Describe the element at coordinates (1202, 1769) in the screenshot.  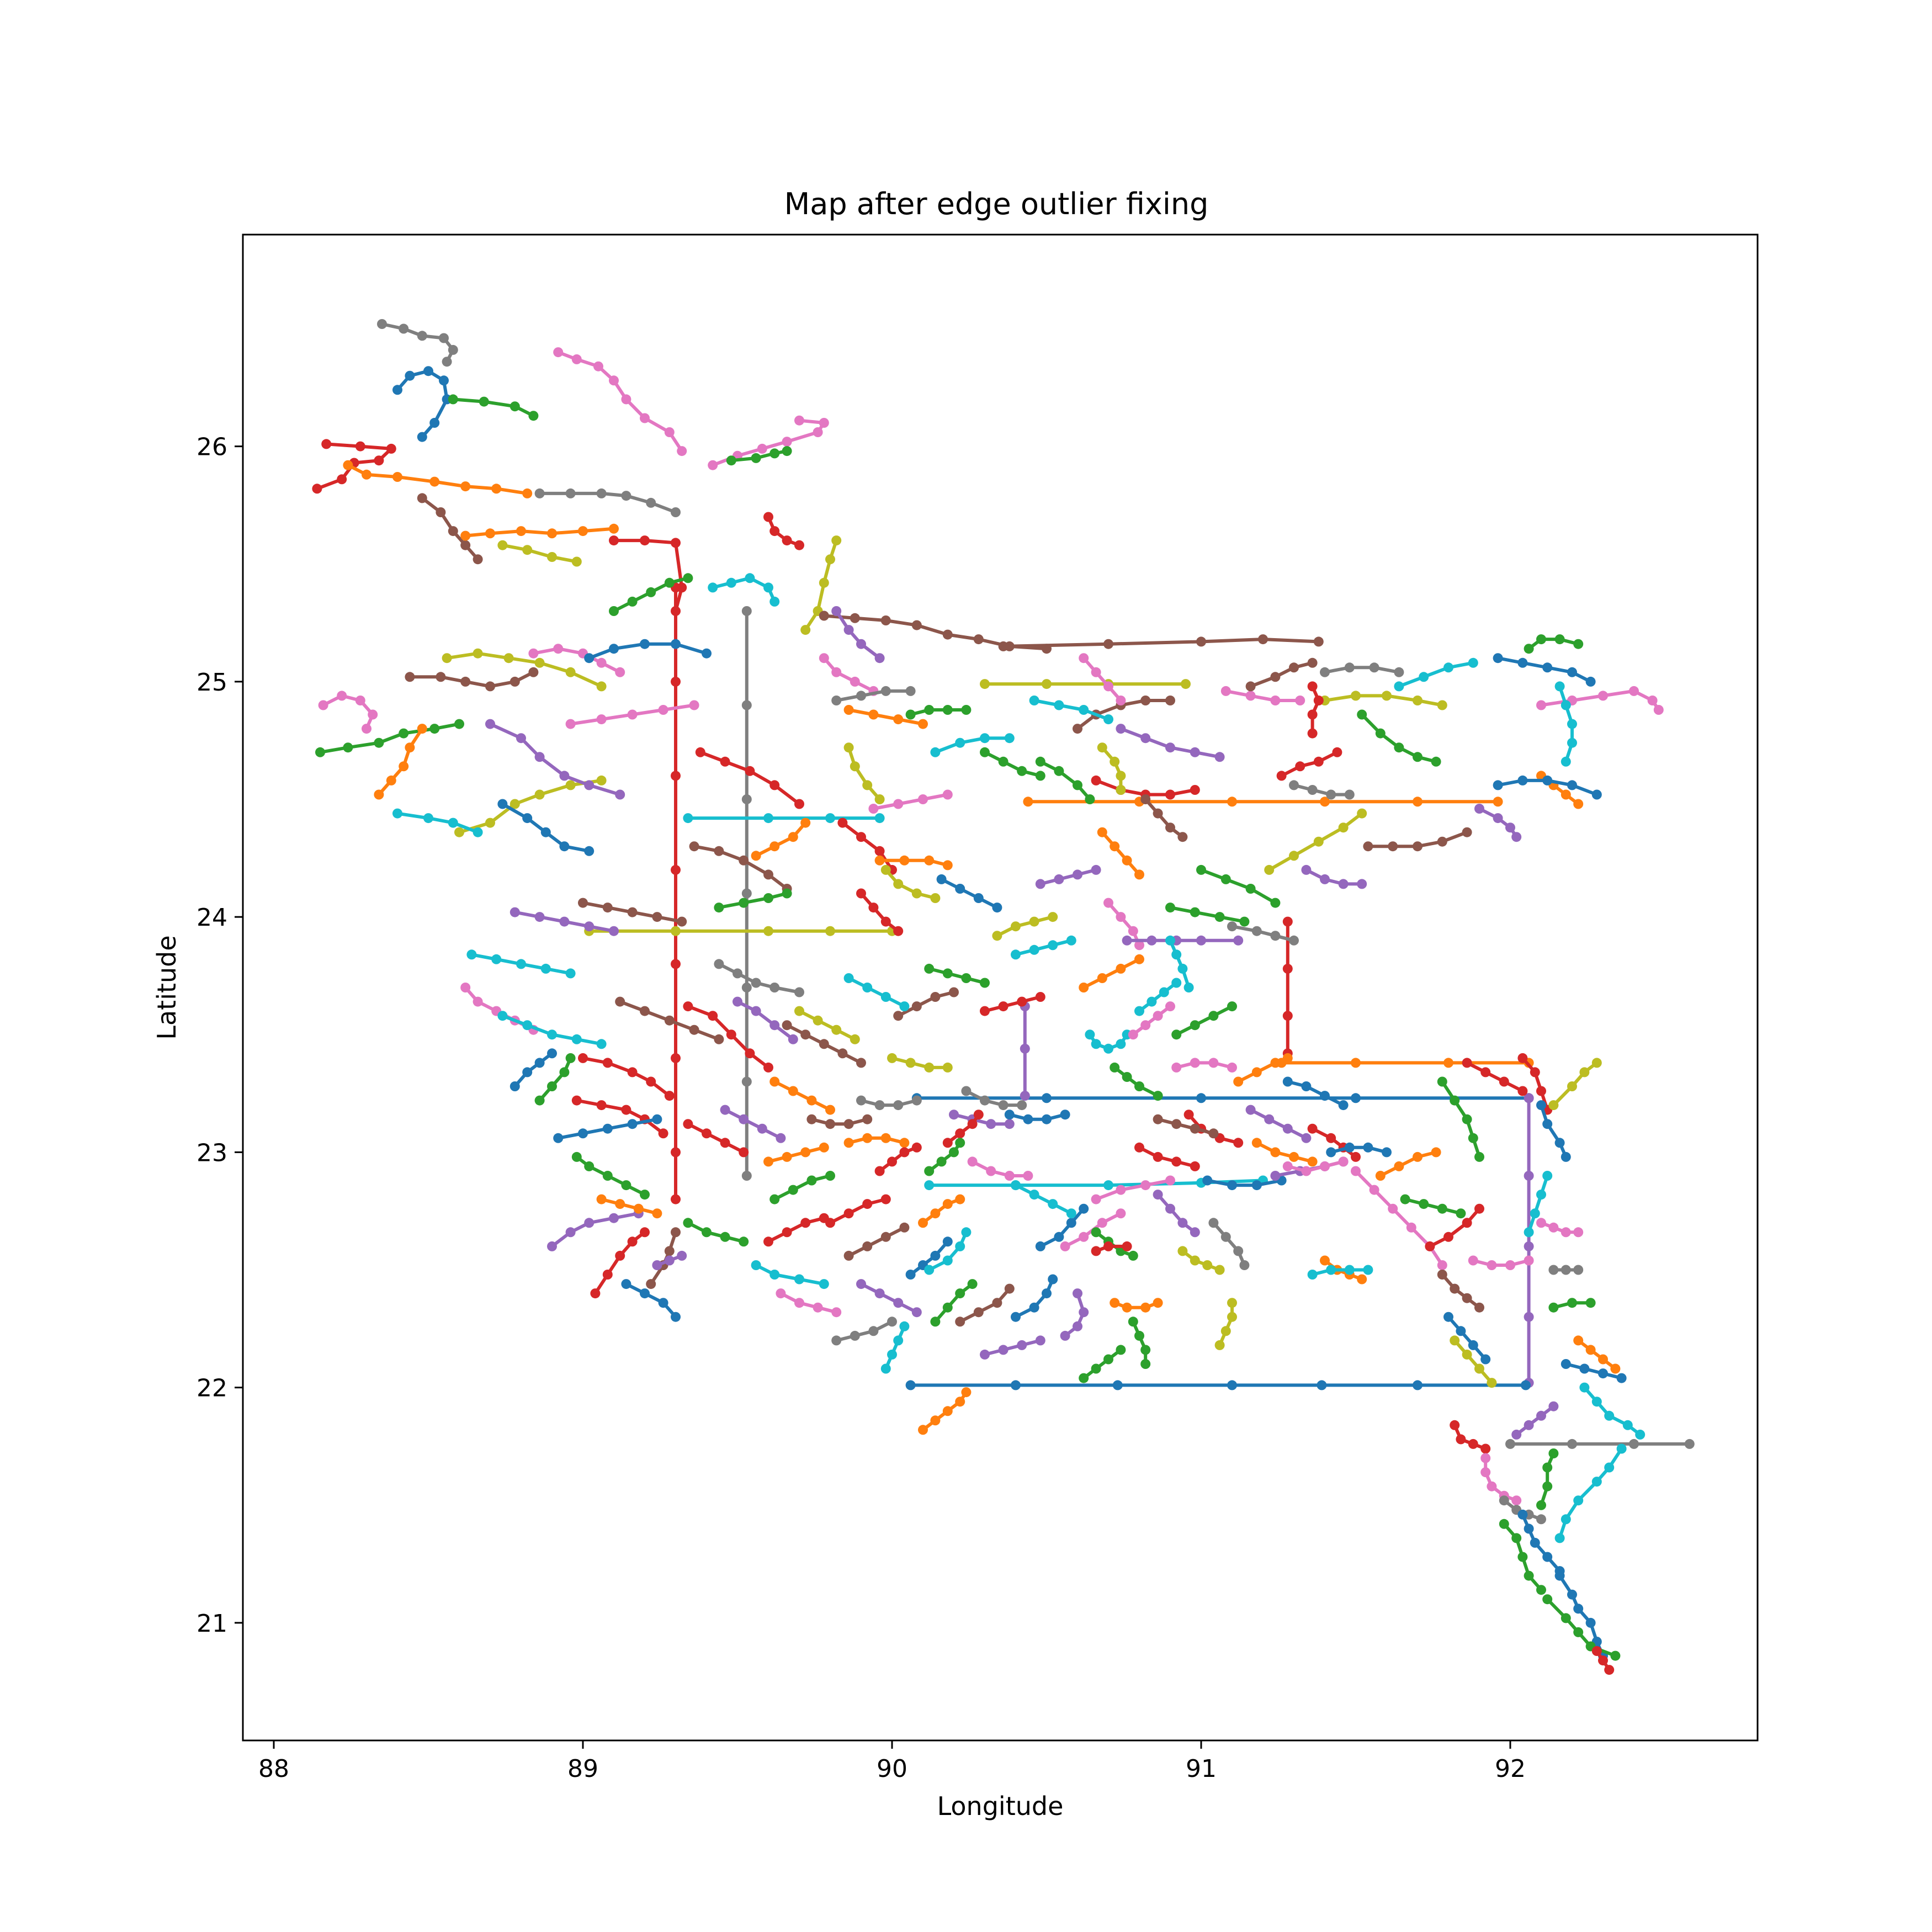
I see `x-tick-label: 91` at that location.